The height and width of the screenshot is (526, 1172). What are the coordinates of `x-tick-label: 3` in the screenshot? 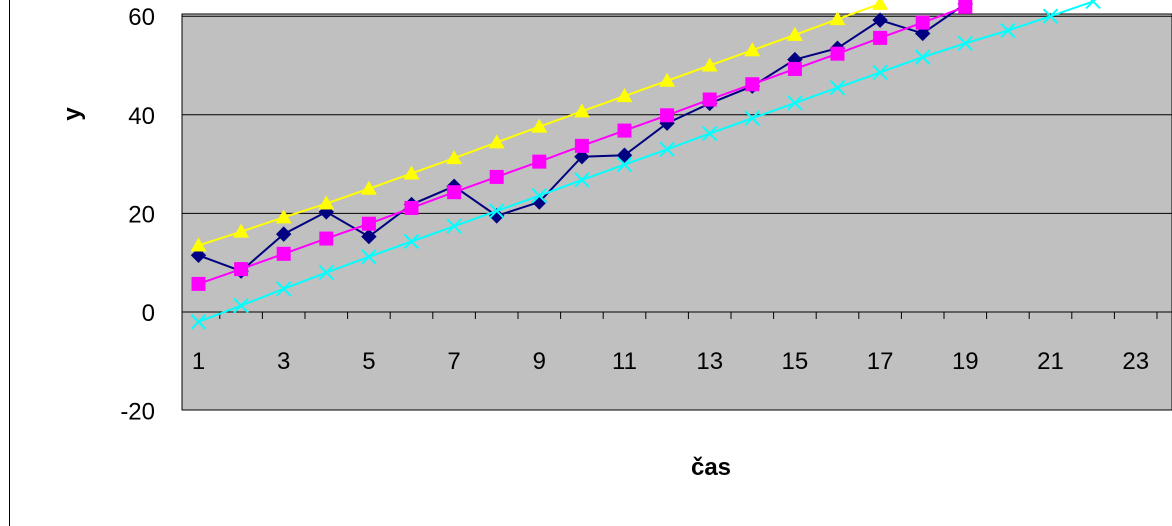 It's located at (283, 361).